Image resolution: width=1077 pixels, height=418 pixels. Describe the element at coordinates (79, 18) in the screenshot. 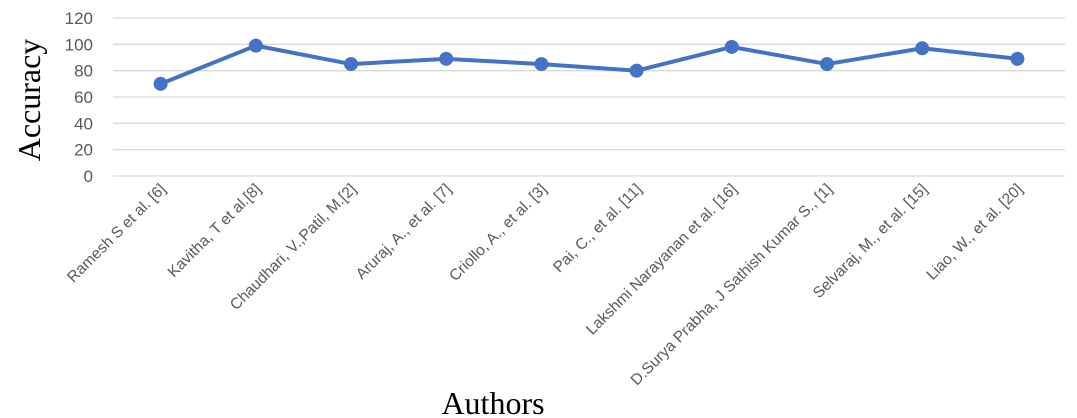

I see `y-tick-label: 120` at that location.